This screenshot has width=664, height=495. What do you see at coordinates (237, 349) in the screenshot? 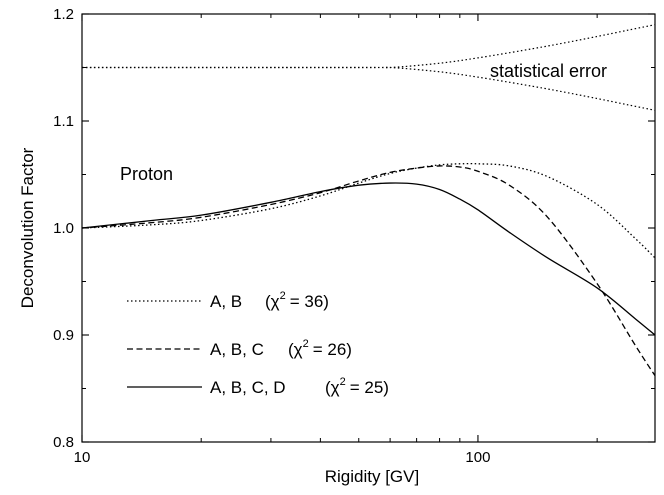
I see `legend-label-abc: A, B, C` at bounding box center [237, 349].